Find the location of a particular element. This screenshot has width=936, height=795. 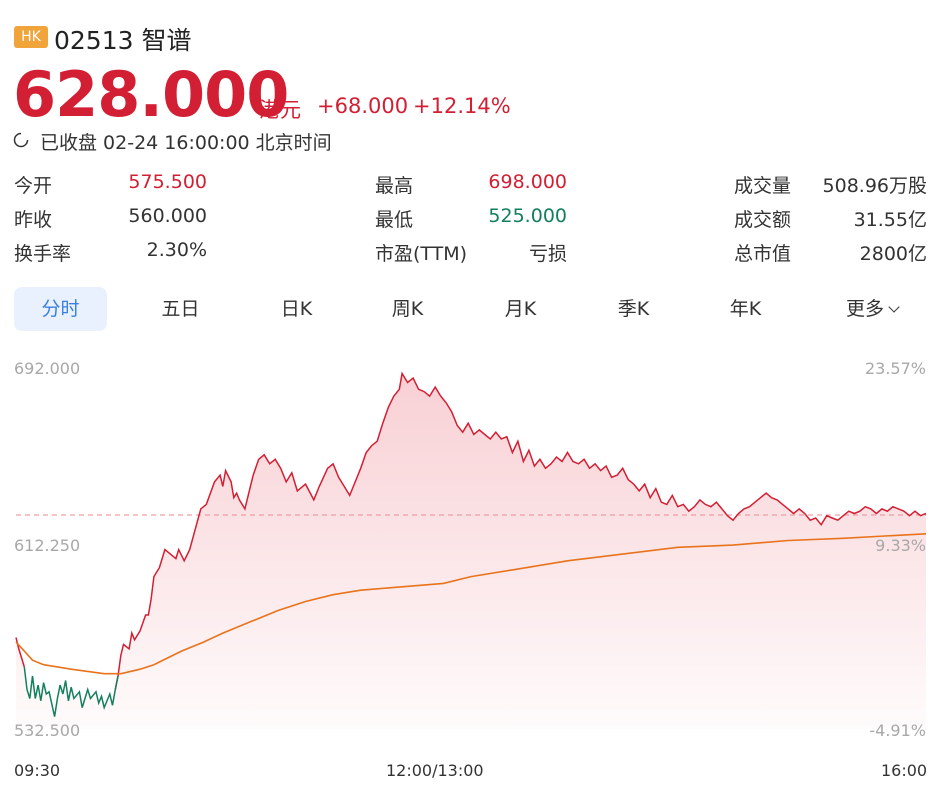

price-change: +68.000 is located at coordinates (363, 106).